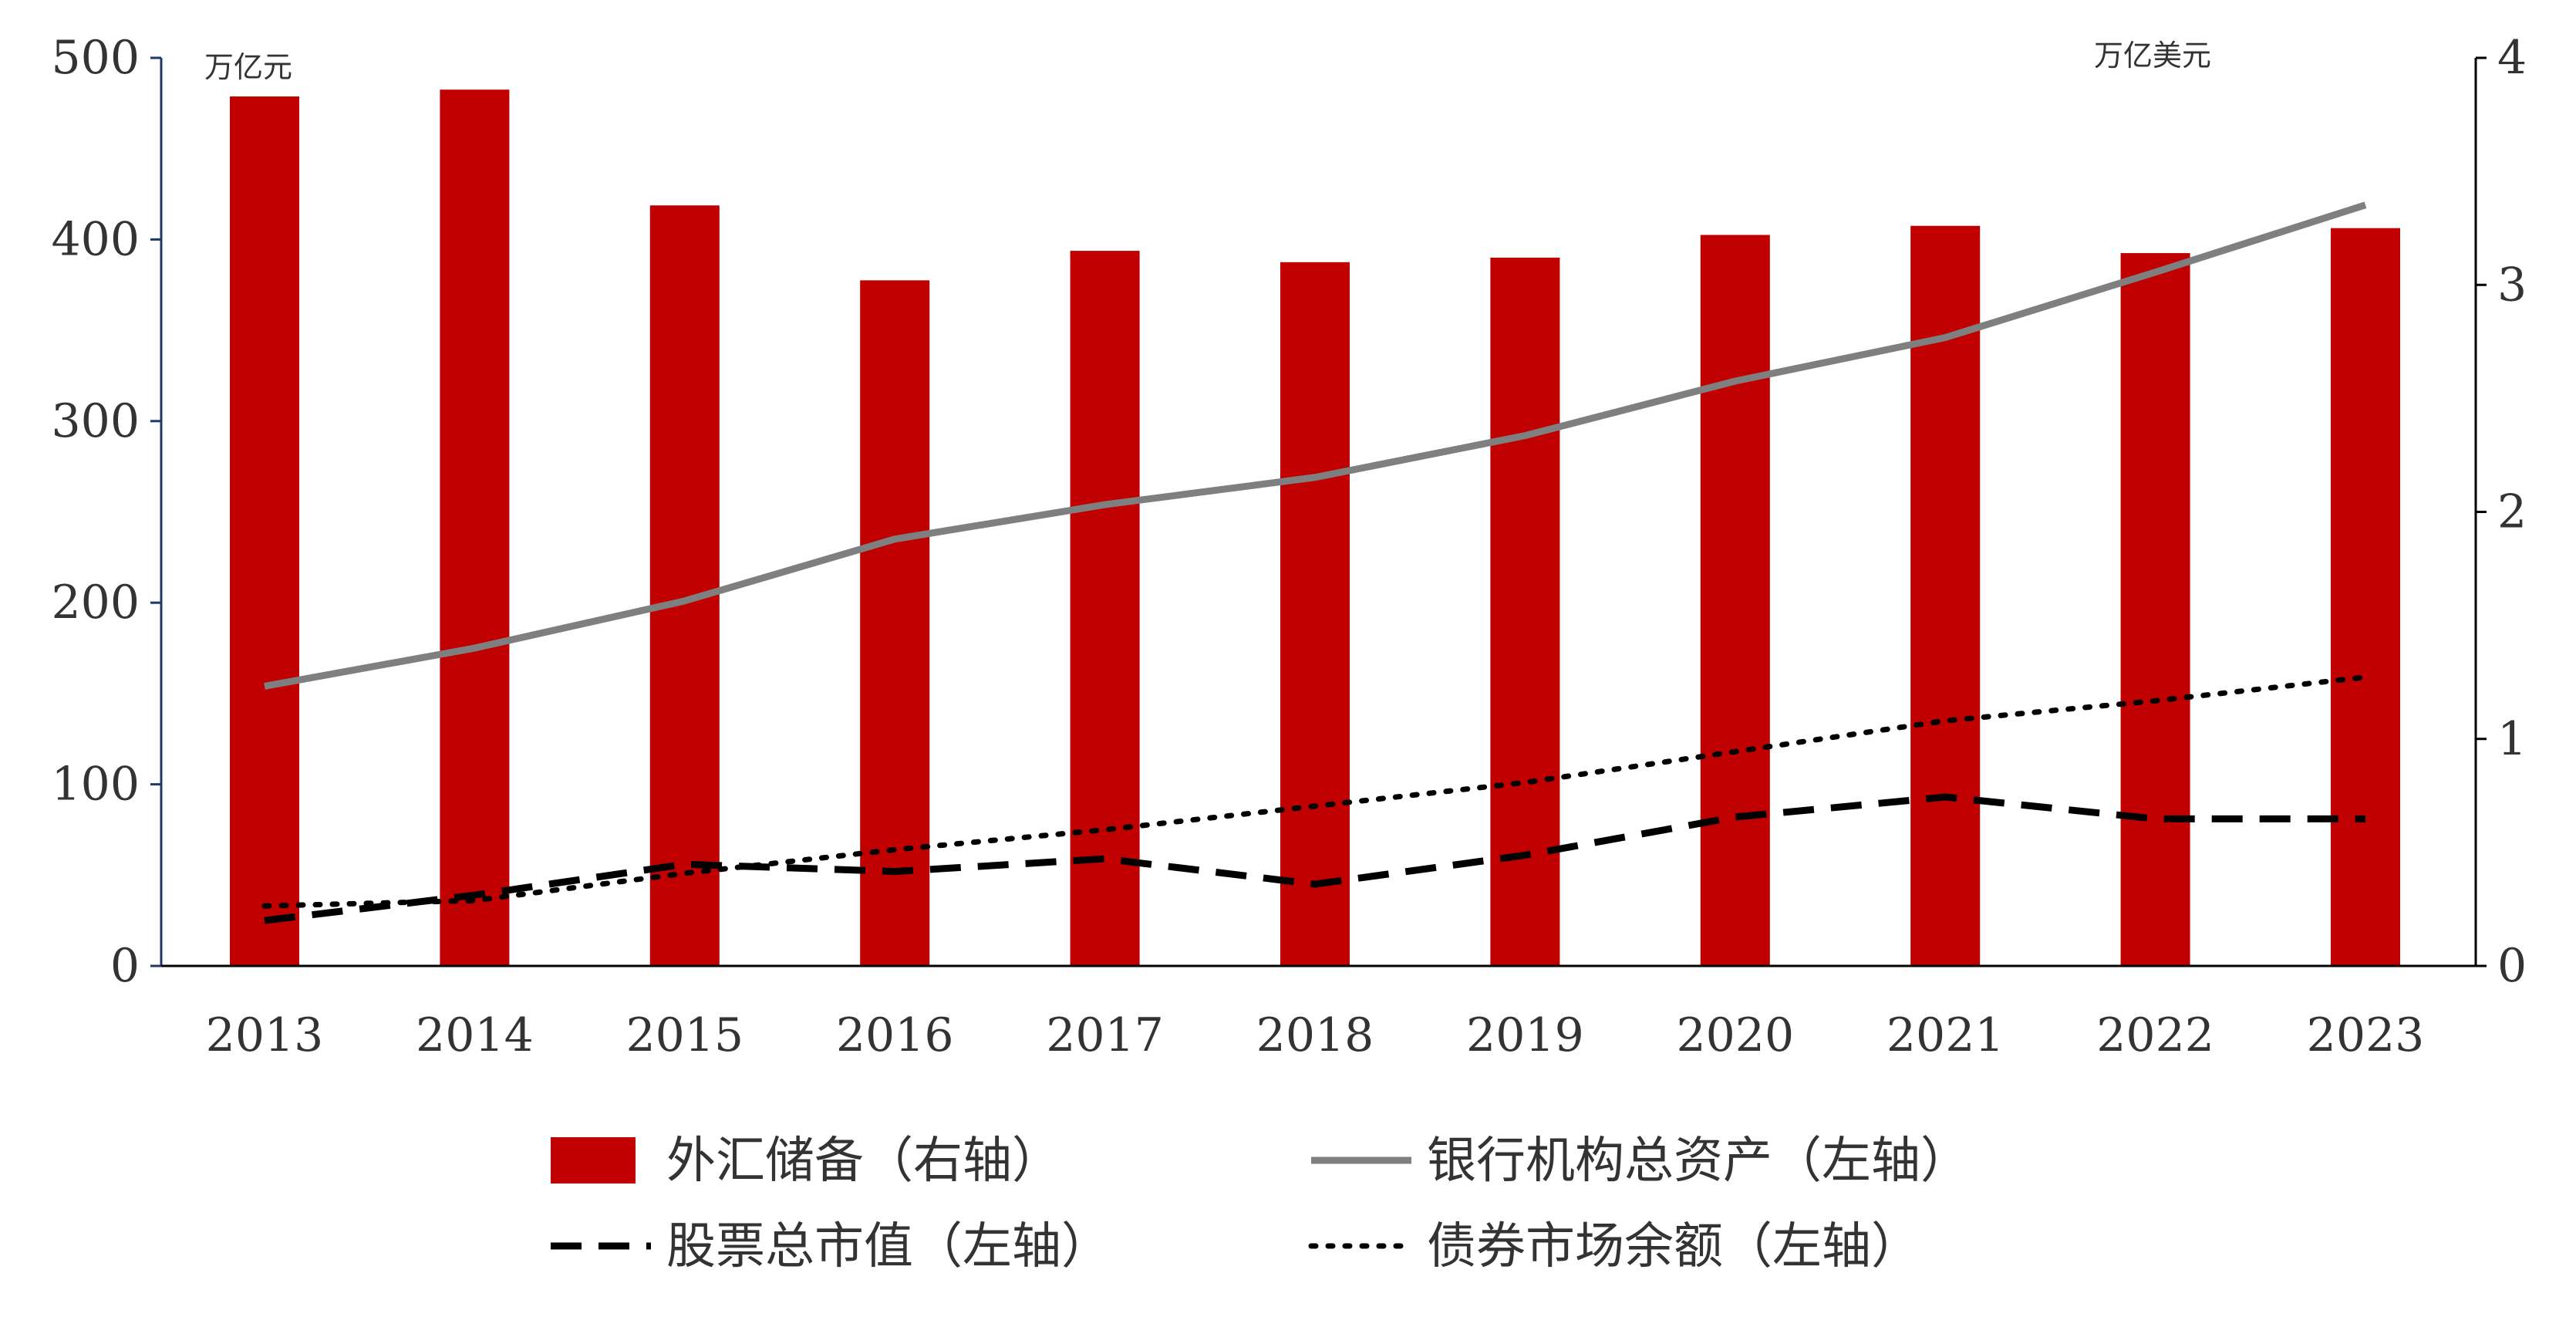  Describe the element at coordinates (1525, 1035) in the screenshot. I see `x-tick-label: 2019` at that location.